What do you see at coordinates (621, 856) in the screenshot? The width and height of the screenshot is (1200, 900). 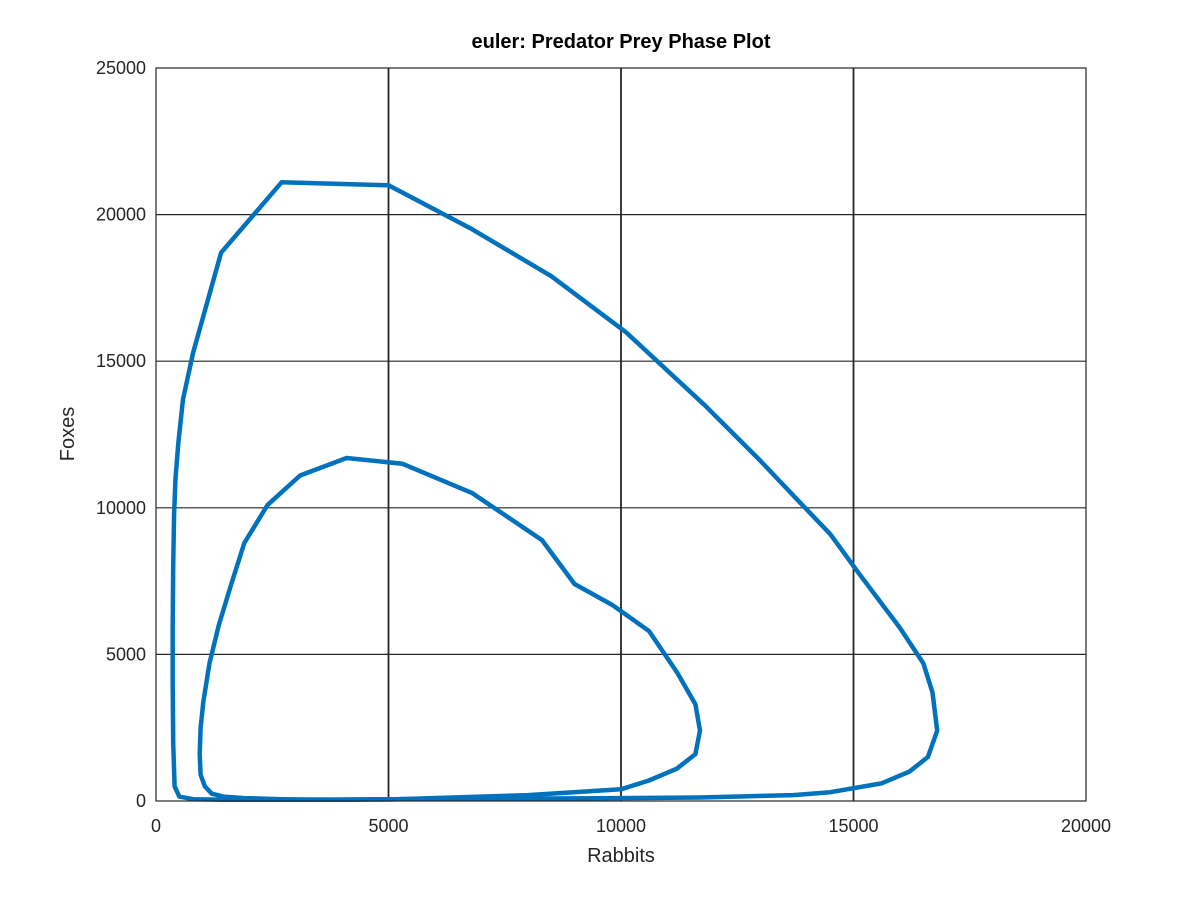 I see `x-axis-label: Rabbits` at bounding box center [621, 856].